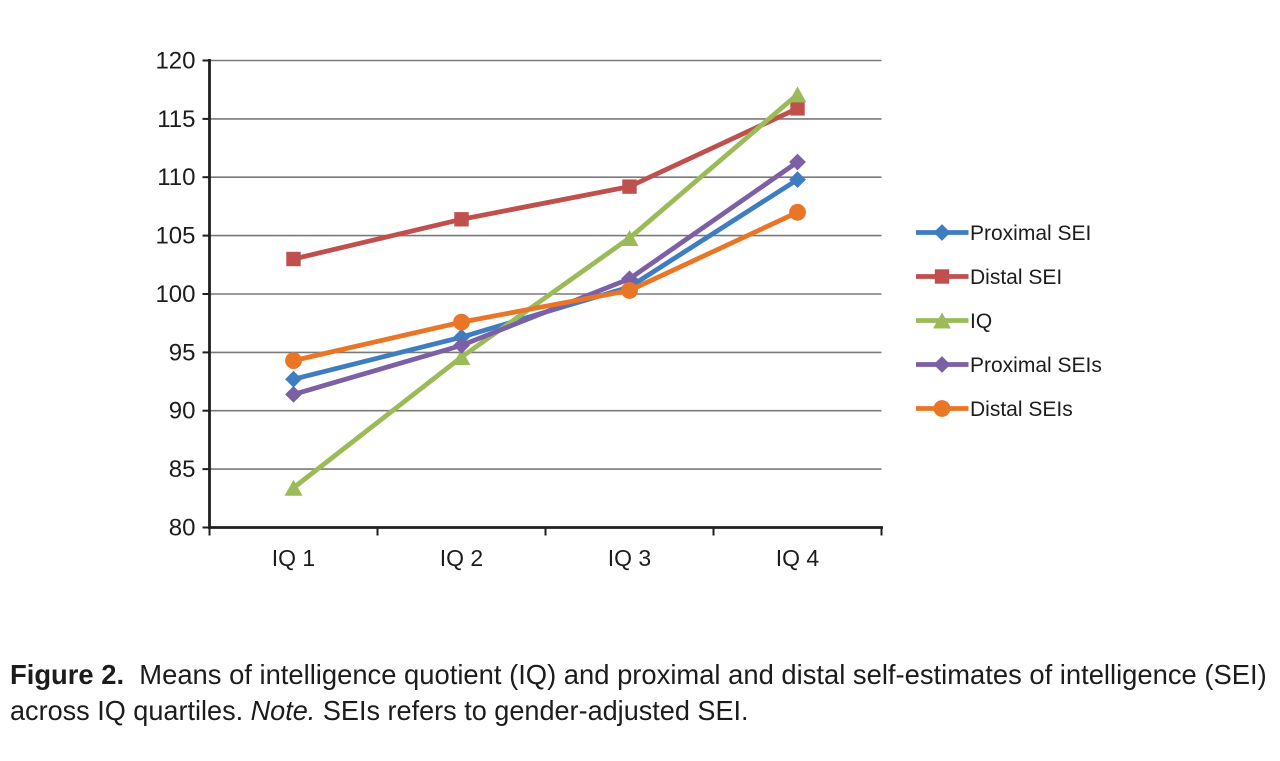 The height and width of the screenshot is (761, 1280). What do you see at coordinates (182, 352) in the screenshot?
I see `svg-text: 95` at bounding box center [182, 352].